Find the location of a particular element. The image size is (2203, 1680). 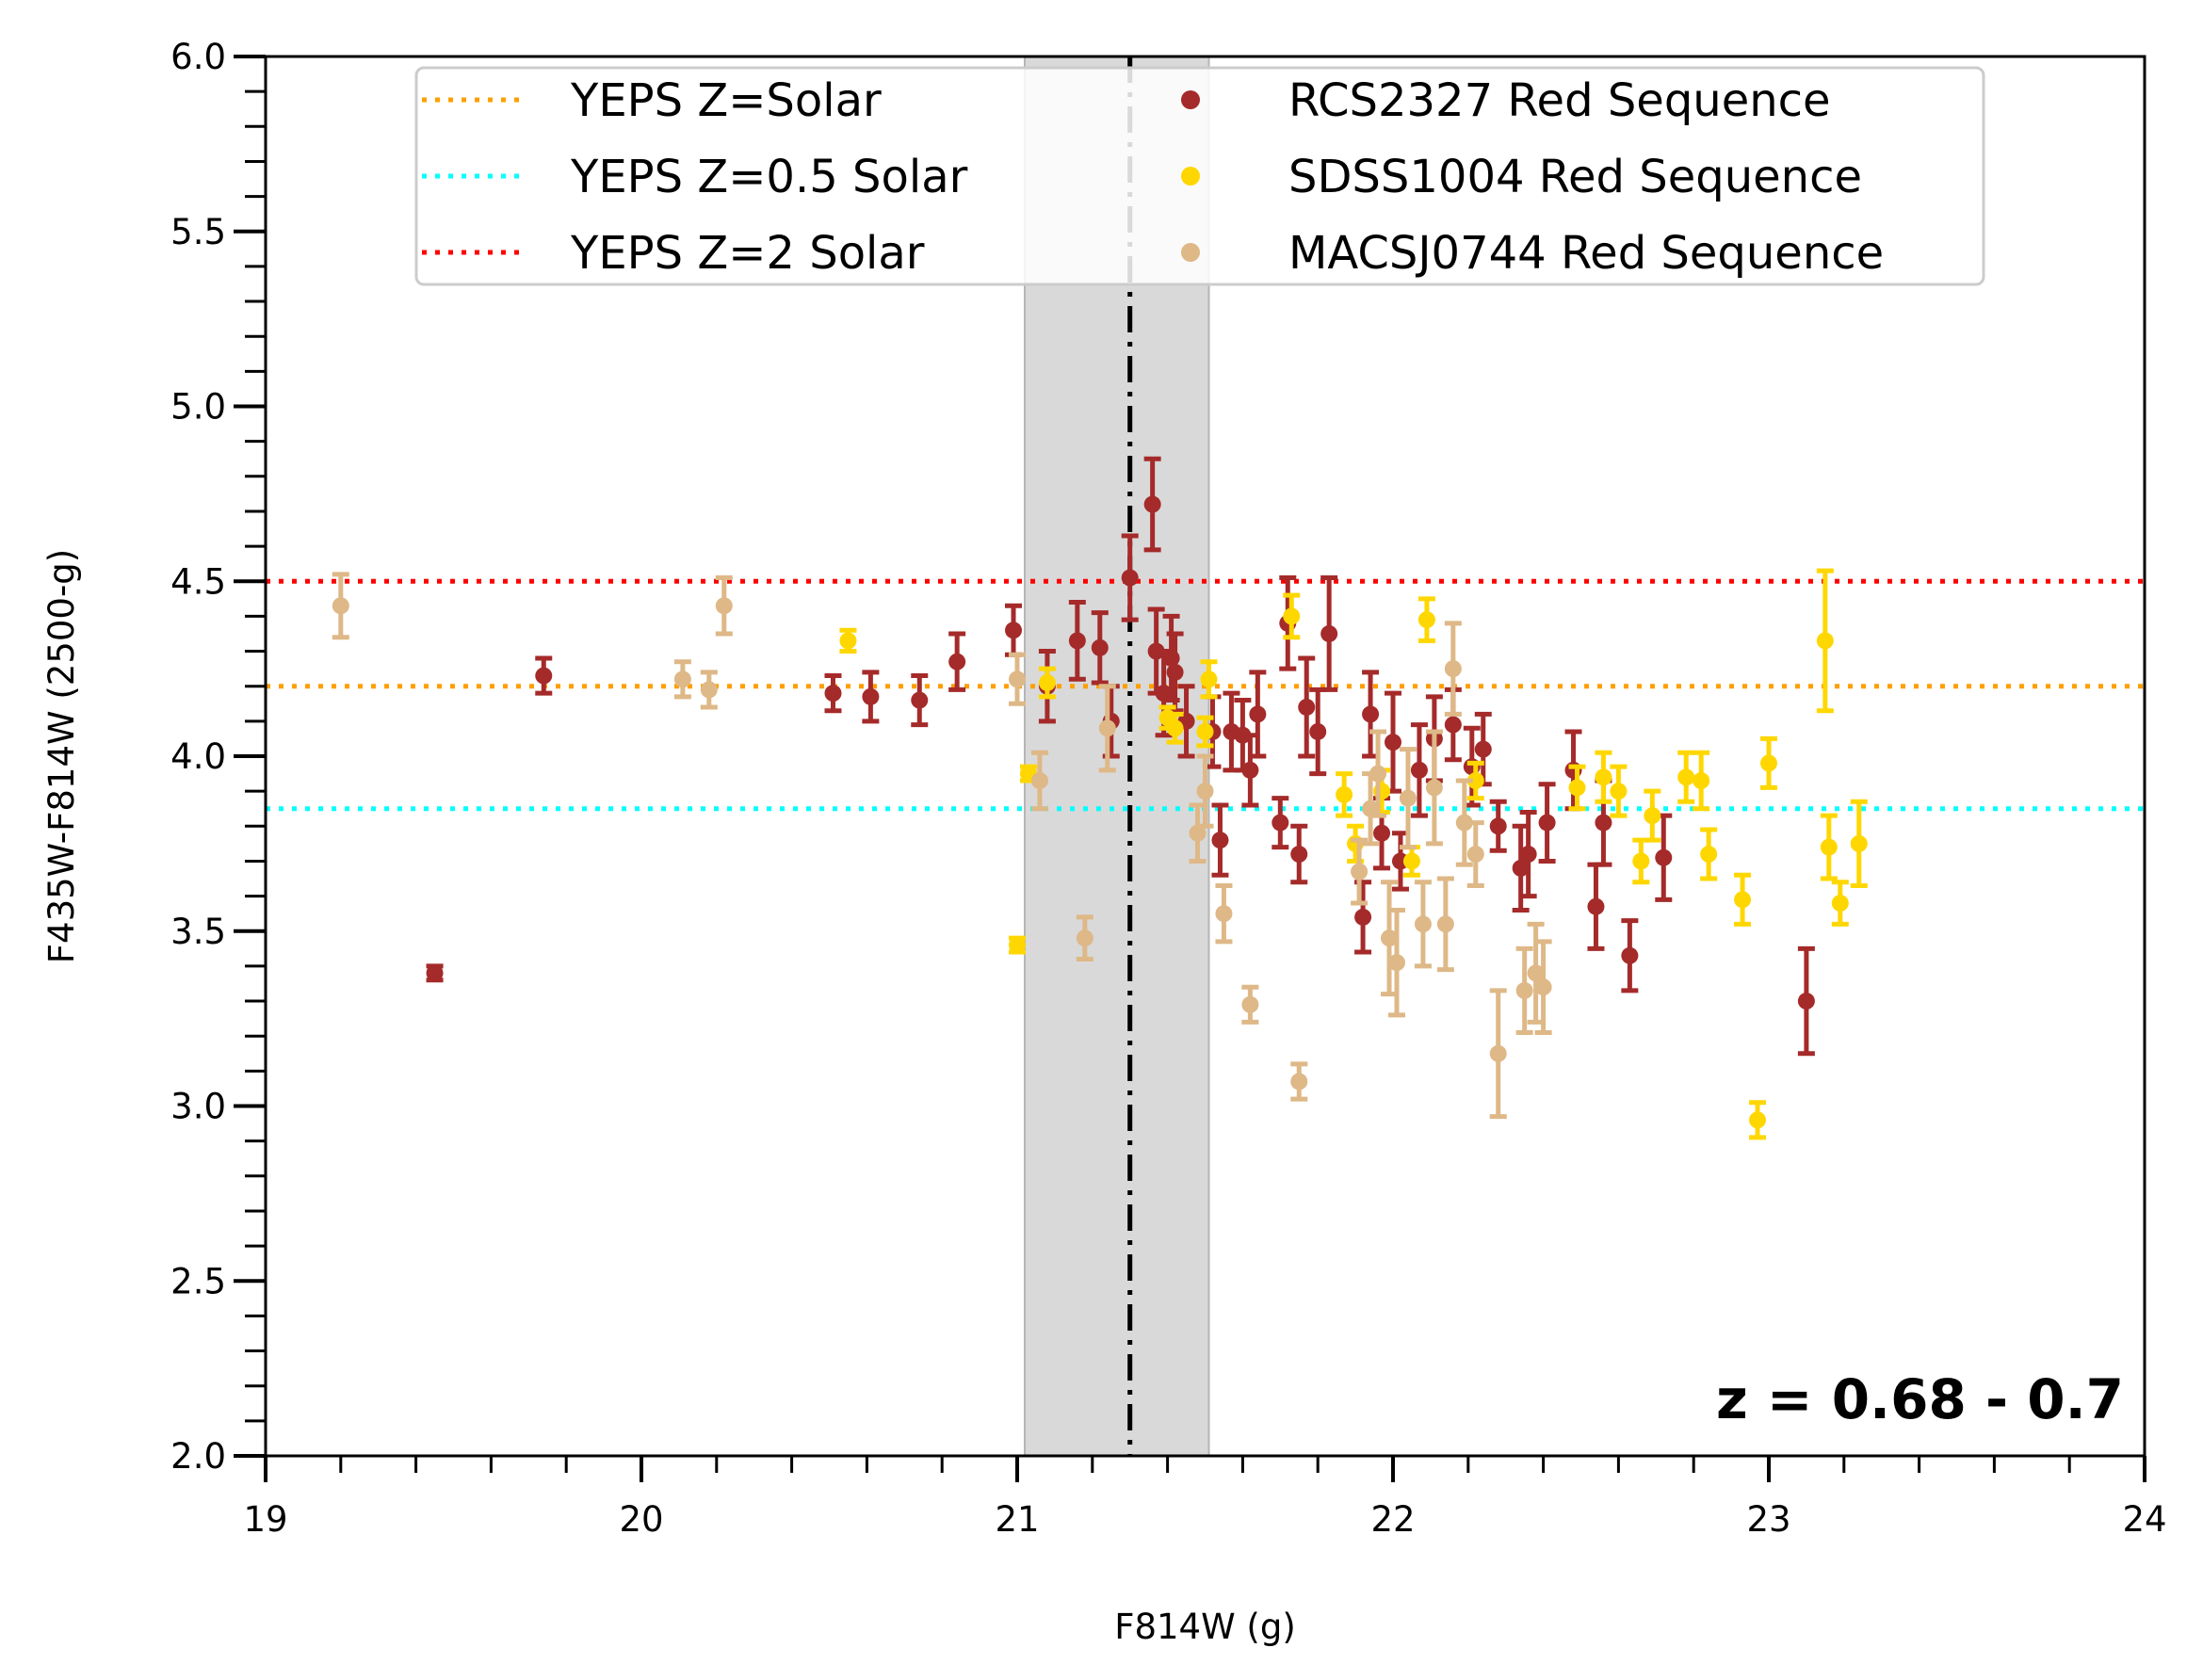

x-tick-label: 24 is located at coordinates (2144, 1519).